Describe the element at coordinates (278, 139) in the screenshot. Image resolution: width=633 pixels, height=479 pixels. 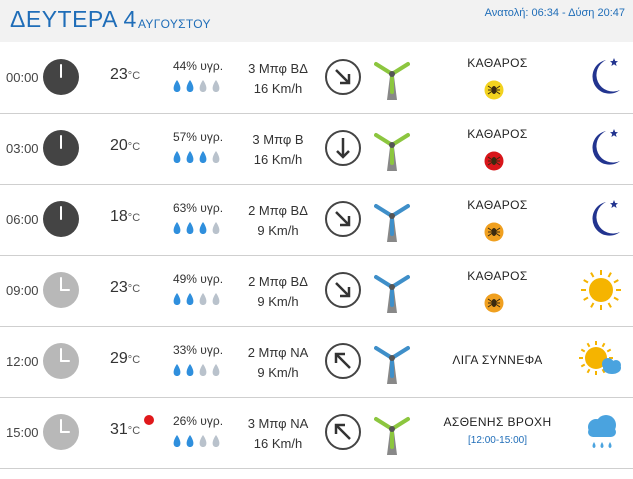
I see `wind-beaufort: 3 Μπφ Β` at that location.